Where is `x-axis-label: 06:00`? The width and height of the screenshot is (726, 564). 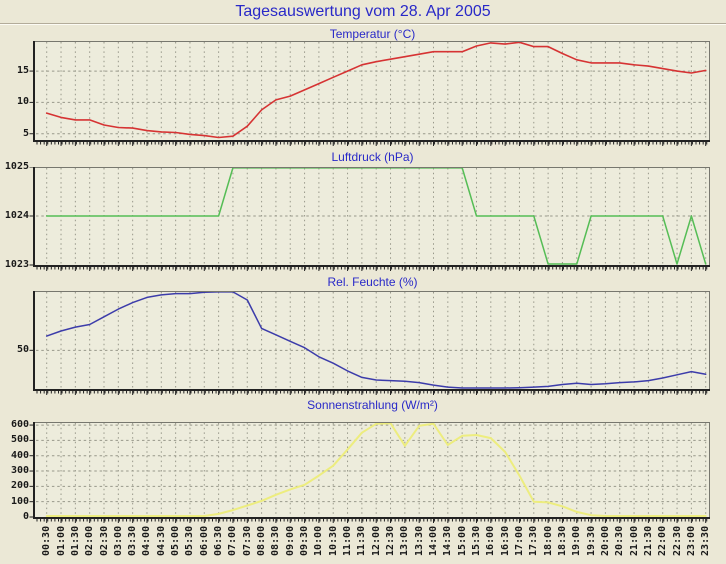
x-axis-label: 06:00 is located at coordinates (204, 540).